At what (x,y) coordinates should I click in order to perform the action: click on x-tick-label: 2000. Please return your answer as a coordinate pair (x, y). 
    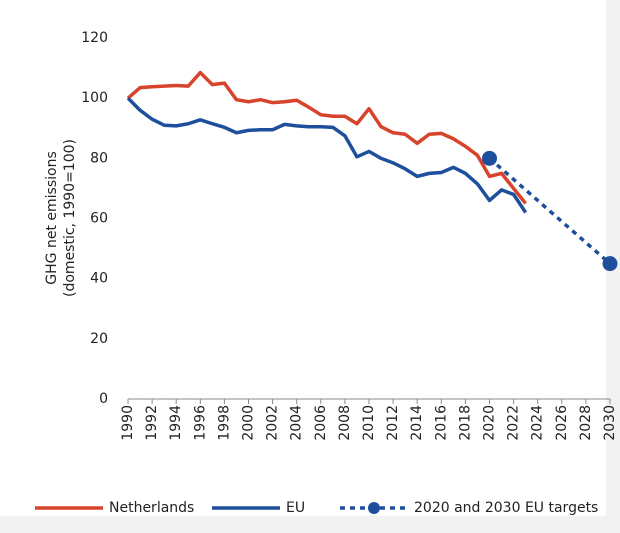
    Looking at the image, I should click on (249, 423).